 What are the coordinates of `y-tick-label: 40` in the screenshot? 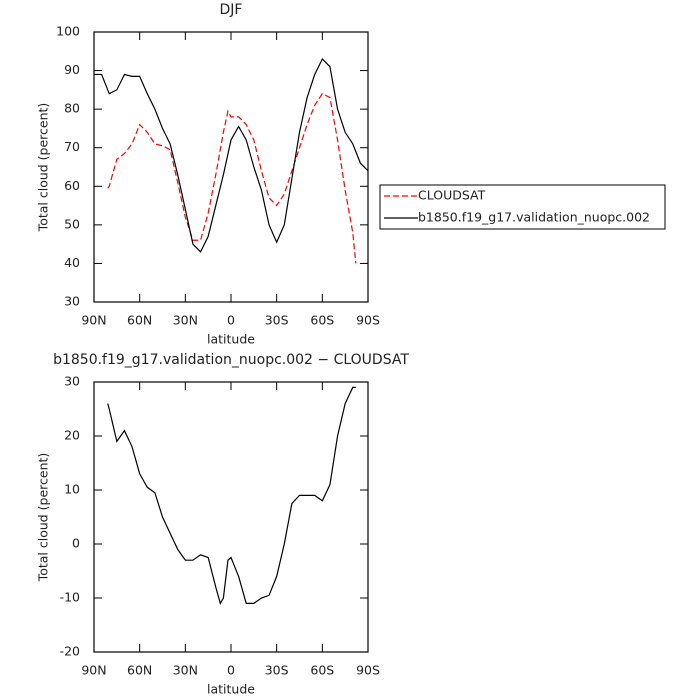 It's located at (72, 262).